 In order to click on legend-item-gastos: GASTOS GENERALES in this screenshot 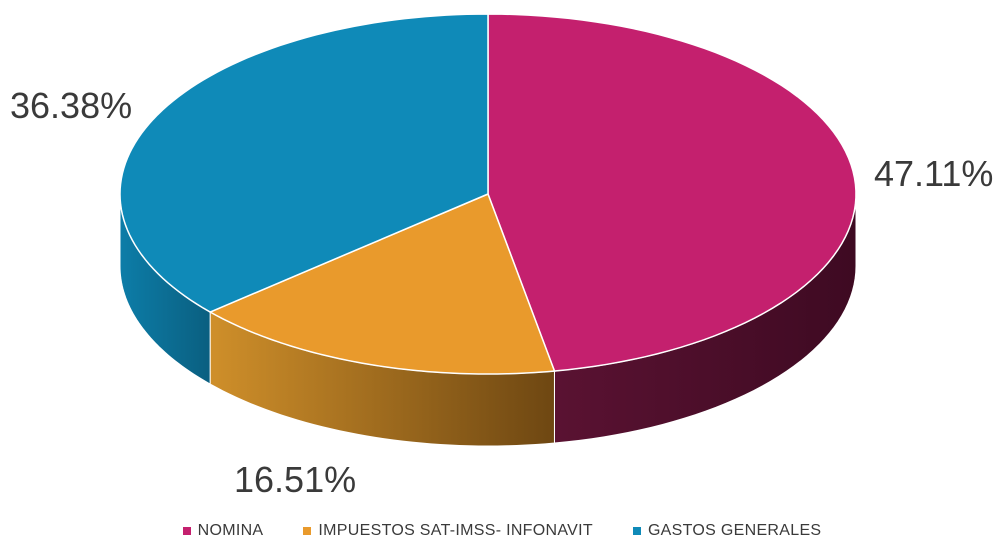, I will do `click(727, 531)`.